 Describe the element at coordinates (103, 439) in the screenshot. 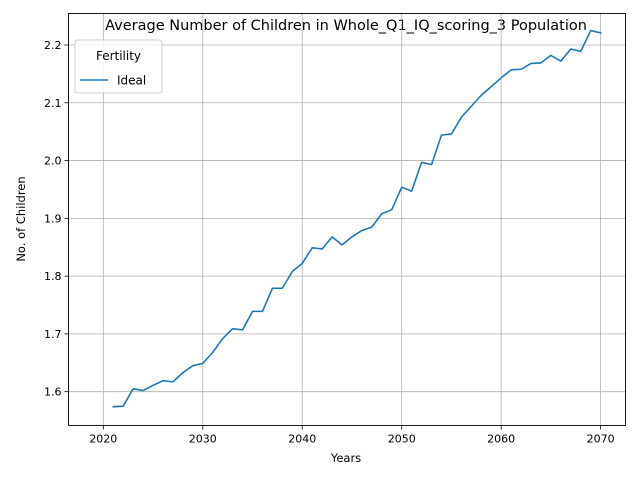

I see `x-tick-label: 2020` at that location.